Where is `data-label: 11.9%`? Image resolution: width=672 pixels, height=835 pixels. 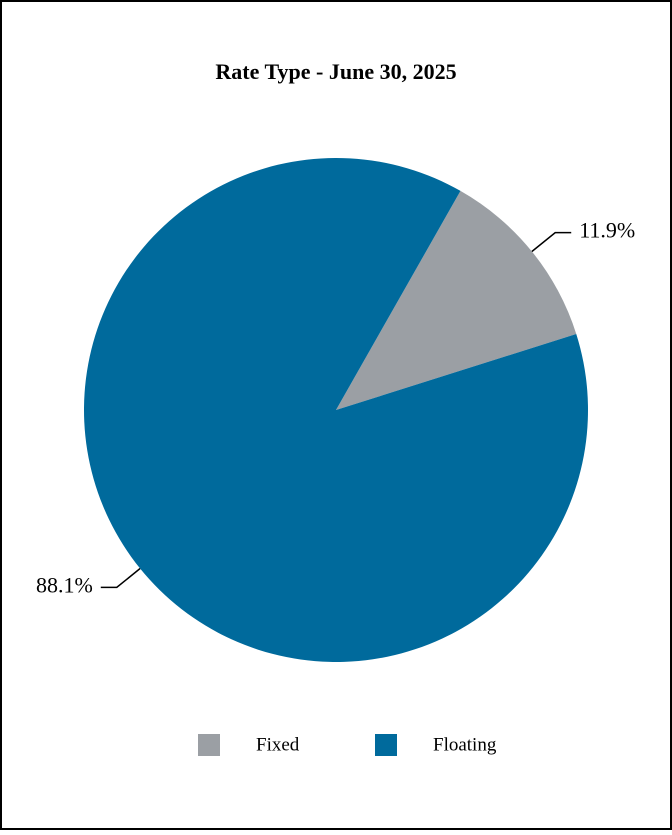 data-label: 11.9% is located at coordinates (607, 230).